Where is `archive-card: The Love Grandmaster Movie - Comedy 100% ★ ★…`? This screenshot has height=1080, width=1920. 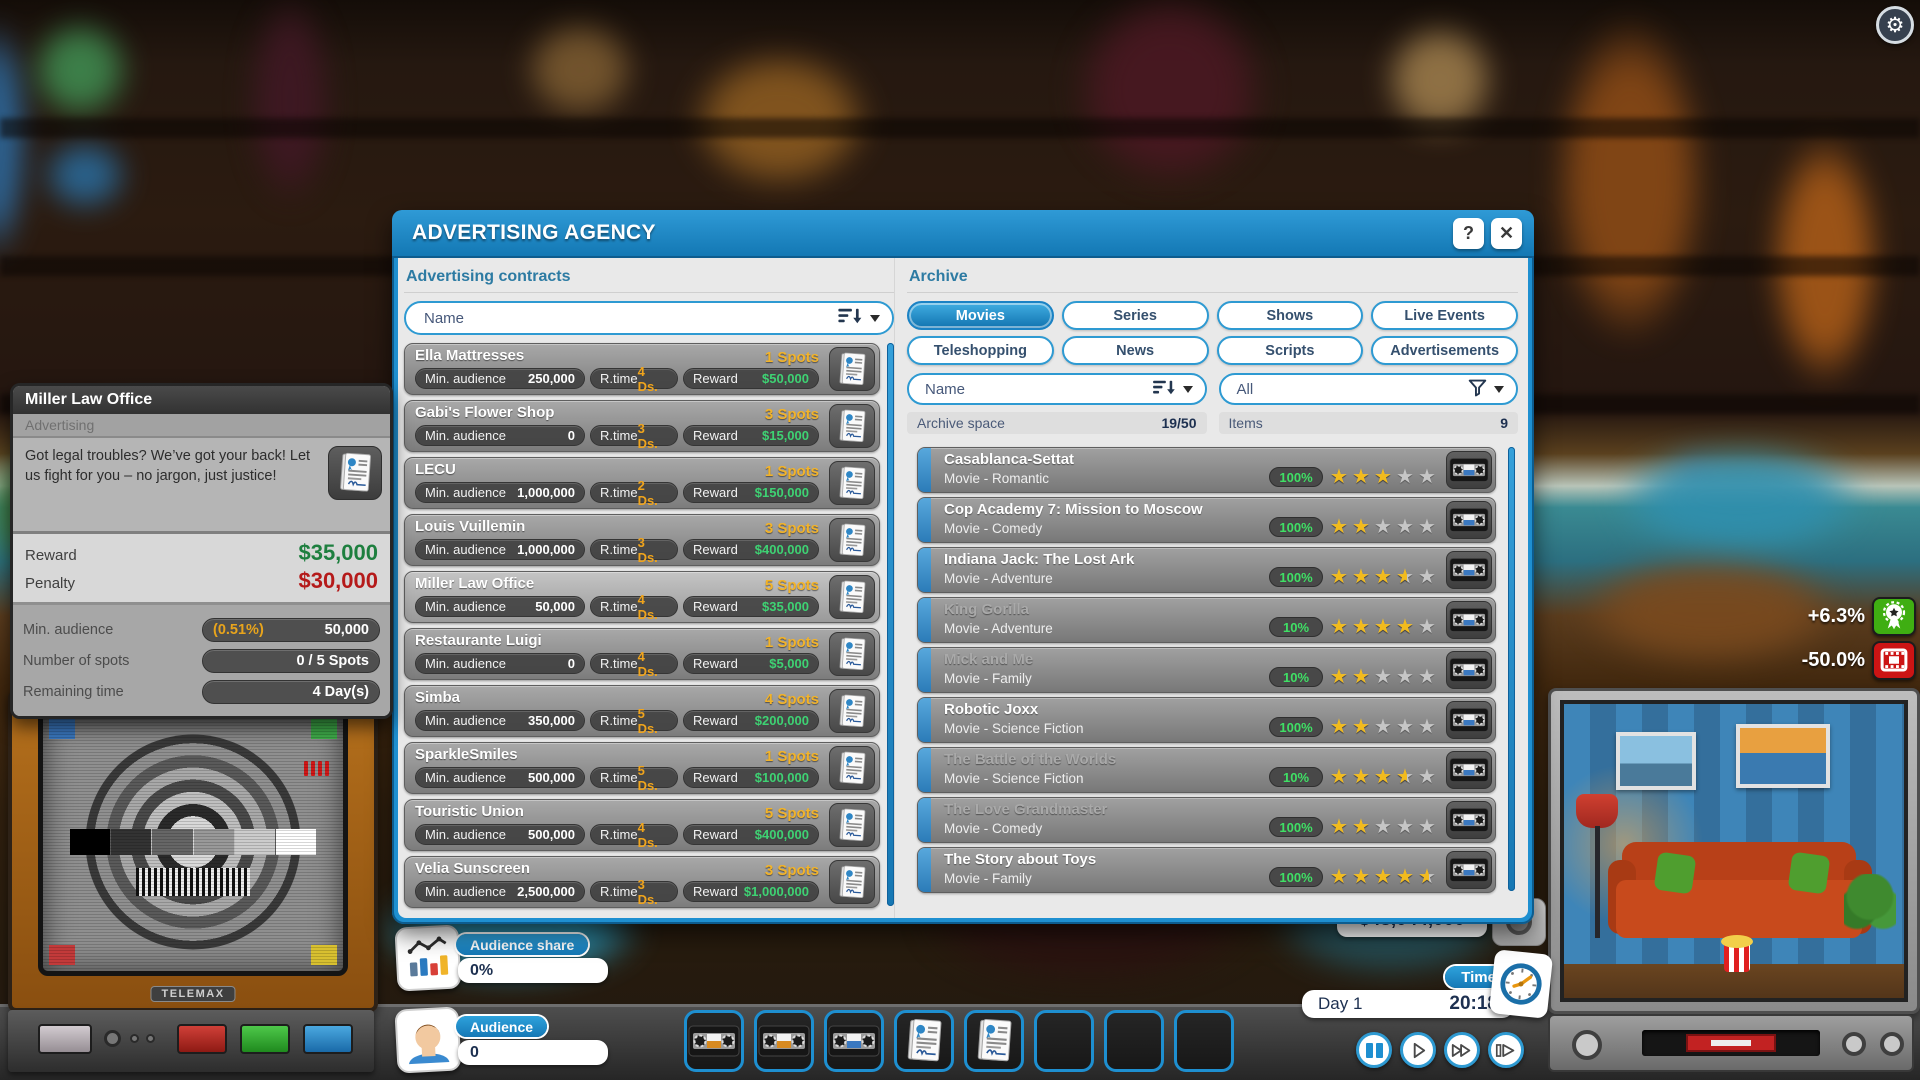
archive-card: The Love Grandmaster Movie - Comedy 100% ★ ★… is located at coordinates (1206, 820).